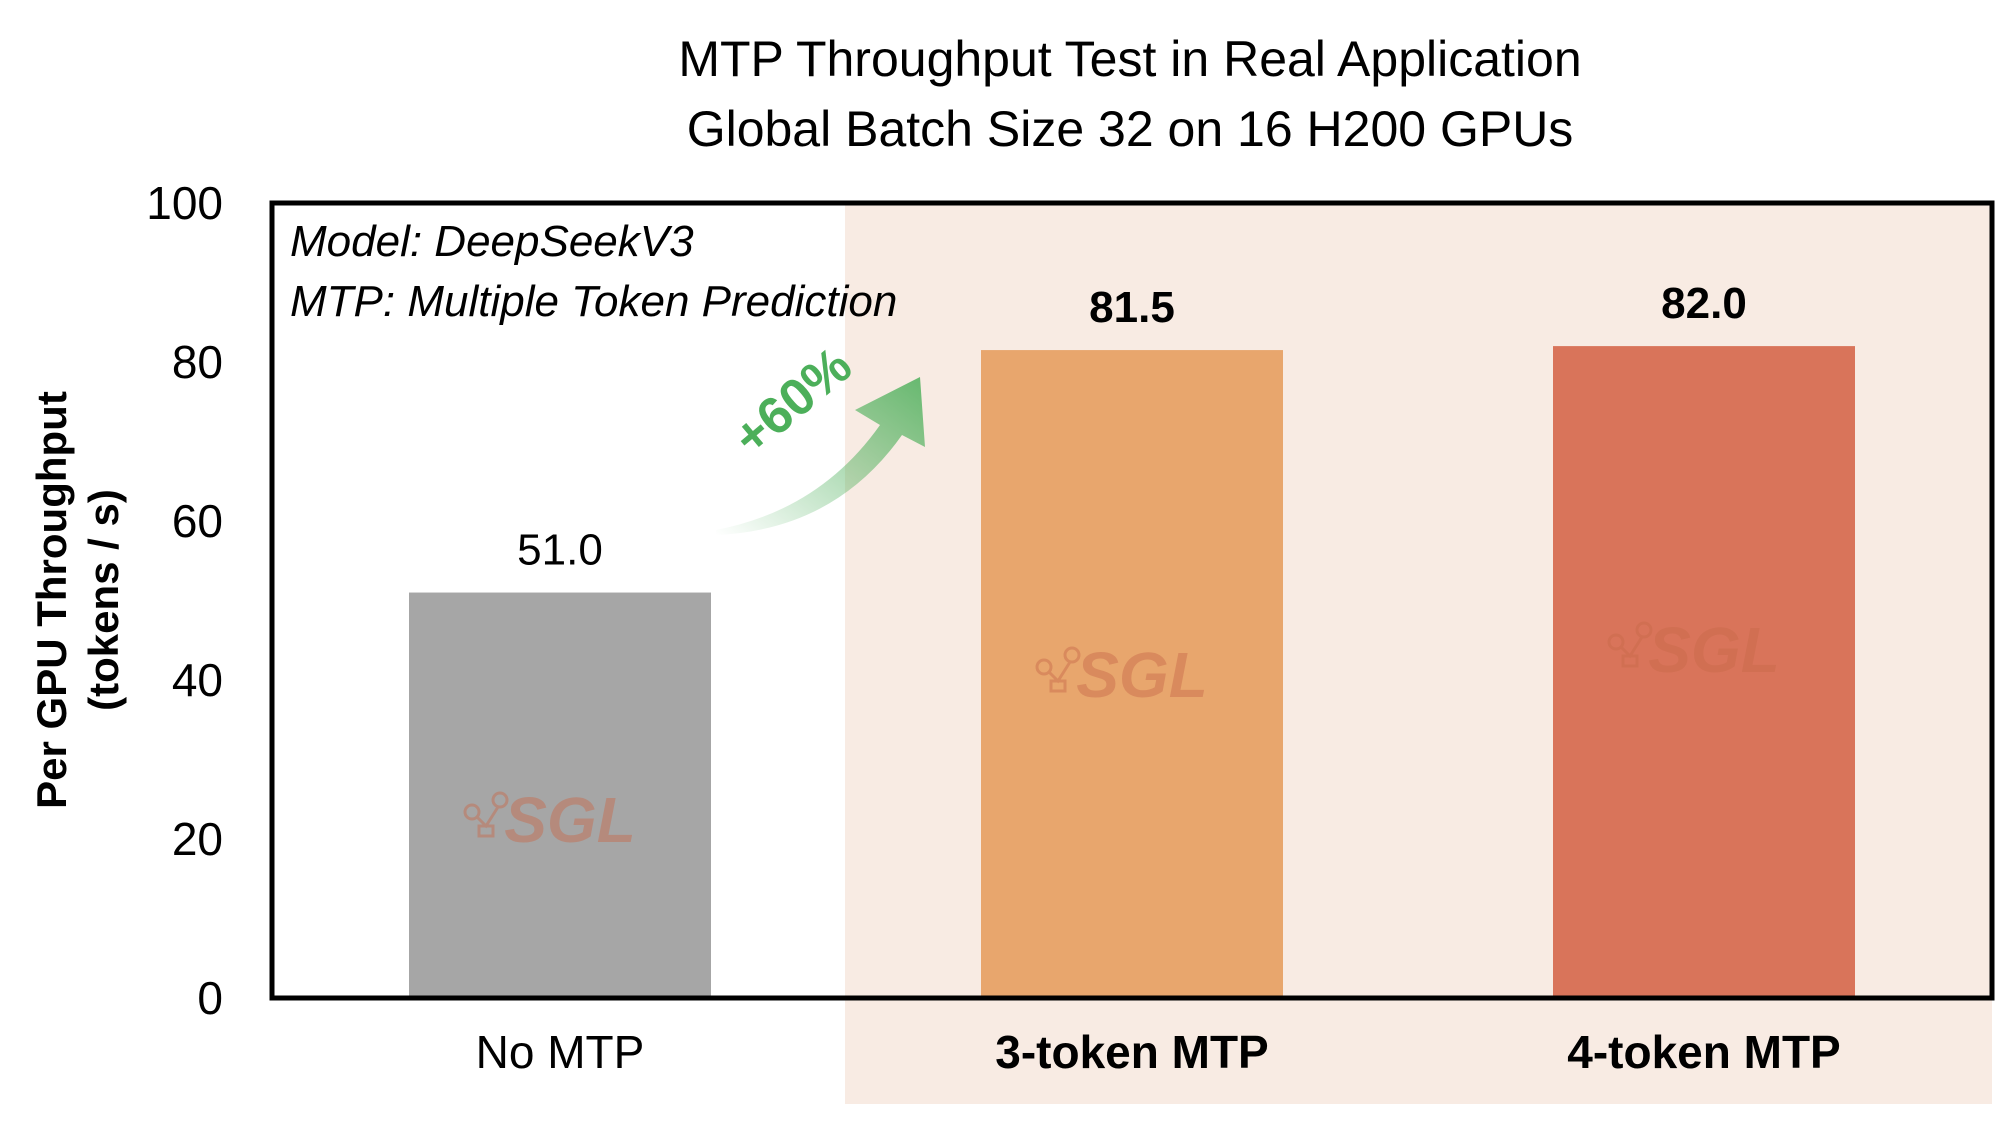  What do you see at coordinates (492, 241) in the screenshot?
I see `model-note: Model: DeepSeekV3` at bounding box center [492, 241].